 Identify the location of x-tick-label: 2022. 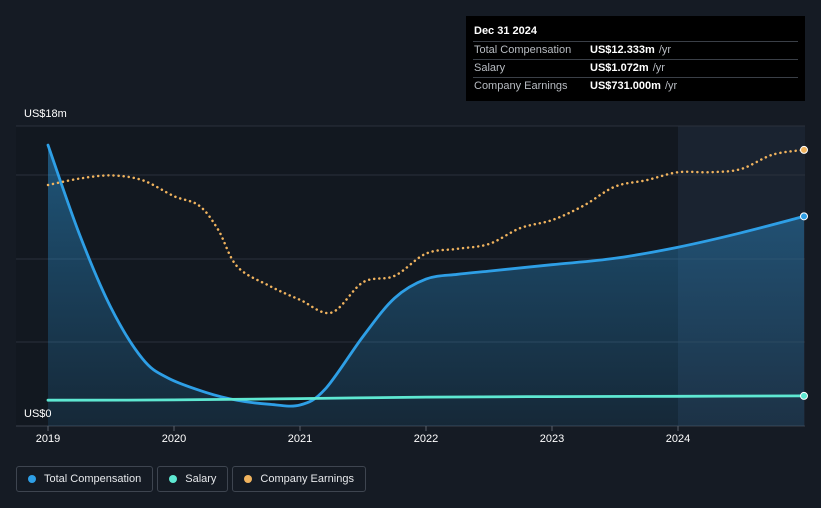
(426, 439).